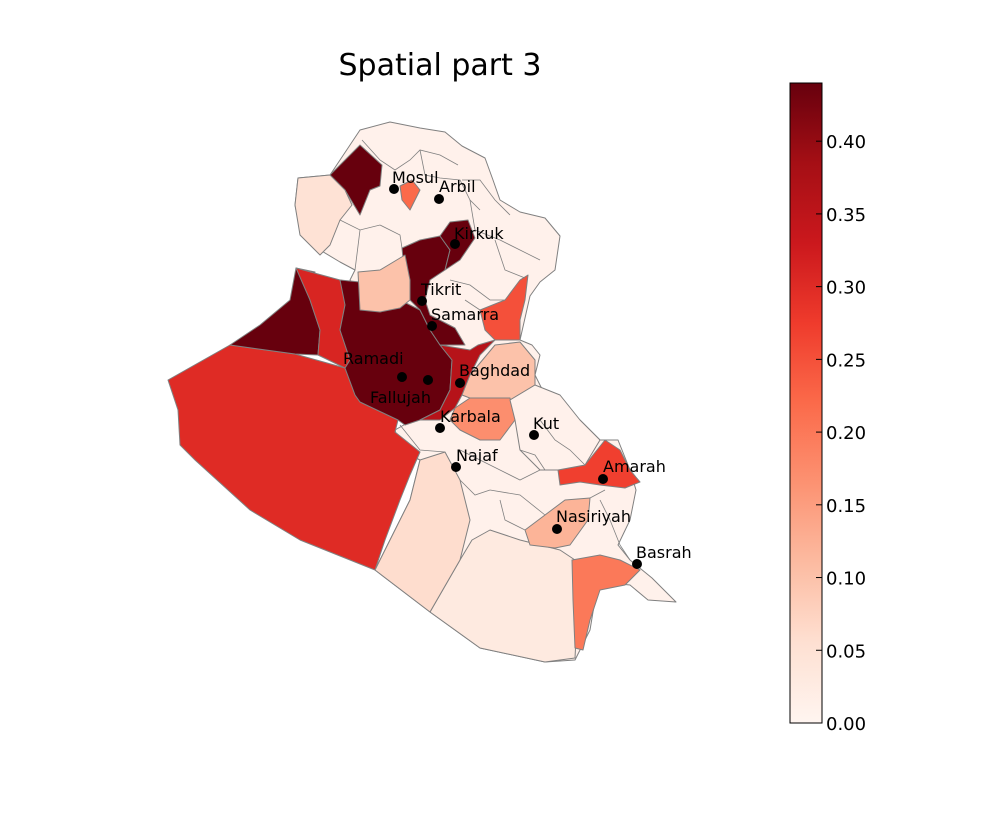  What do you see at coordinates (384, 283) in the screenshot?
I see `region-salahaddin-west` at bounding box center [384, 283].